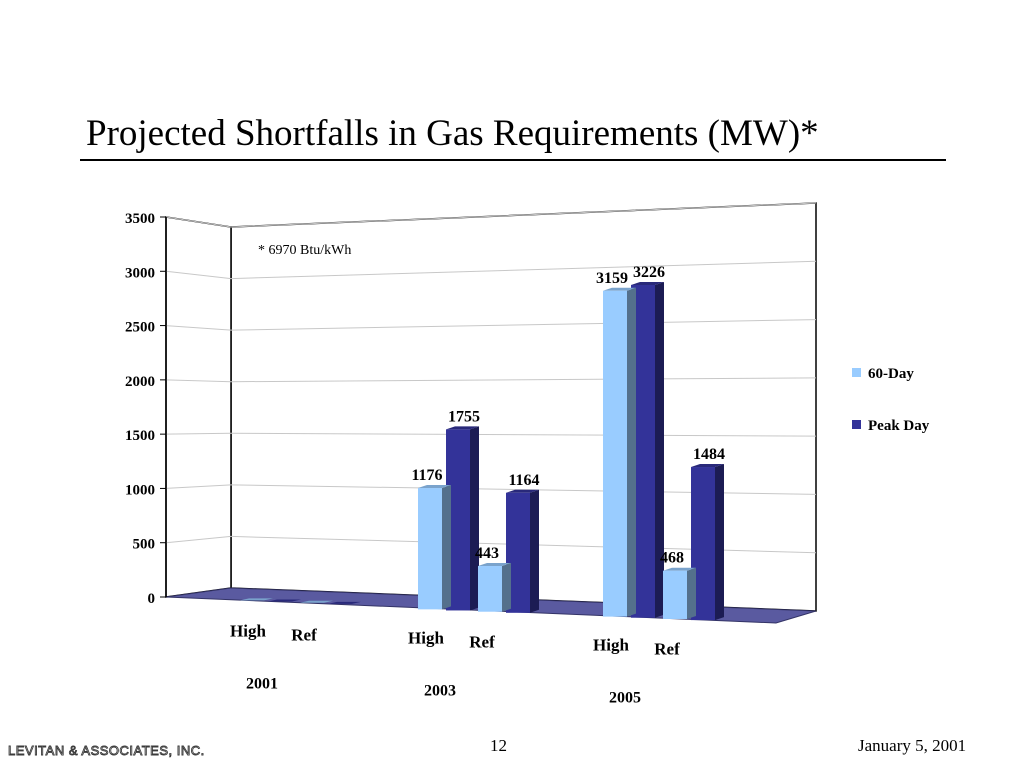 Image resolution: width=1024 pixels, height=768 pixels. I want to click on data-label: 3226, so click(649, 272).